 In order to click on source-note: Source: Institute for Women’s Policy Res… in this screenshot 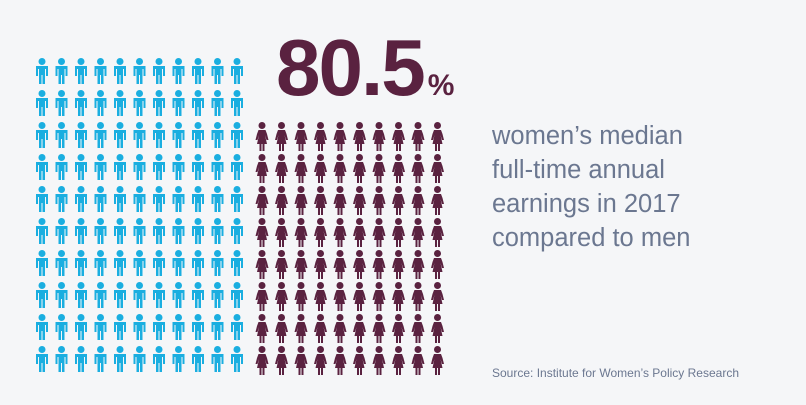, I will do `click(615, 373)`.